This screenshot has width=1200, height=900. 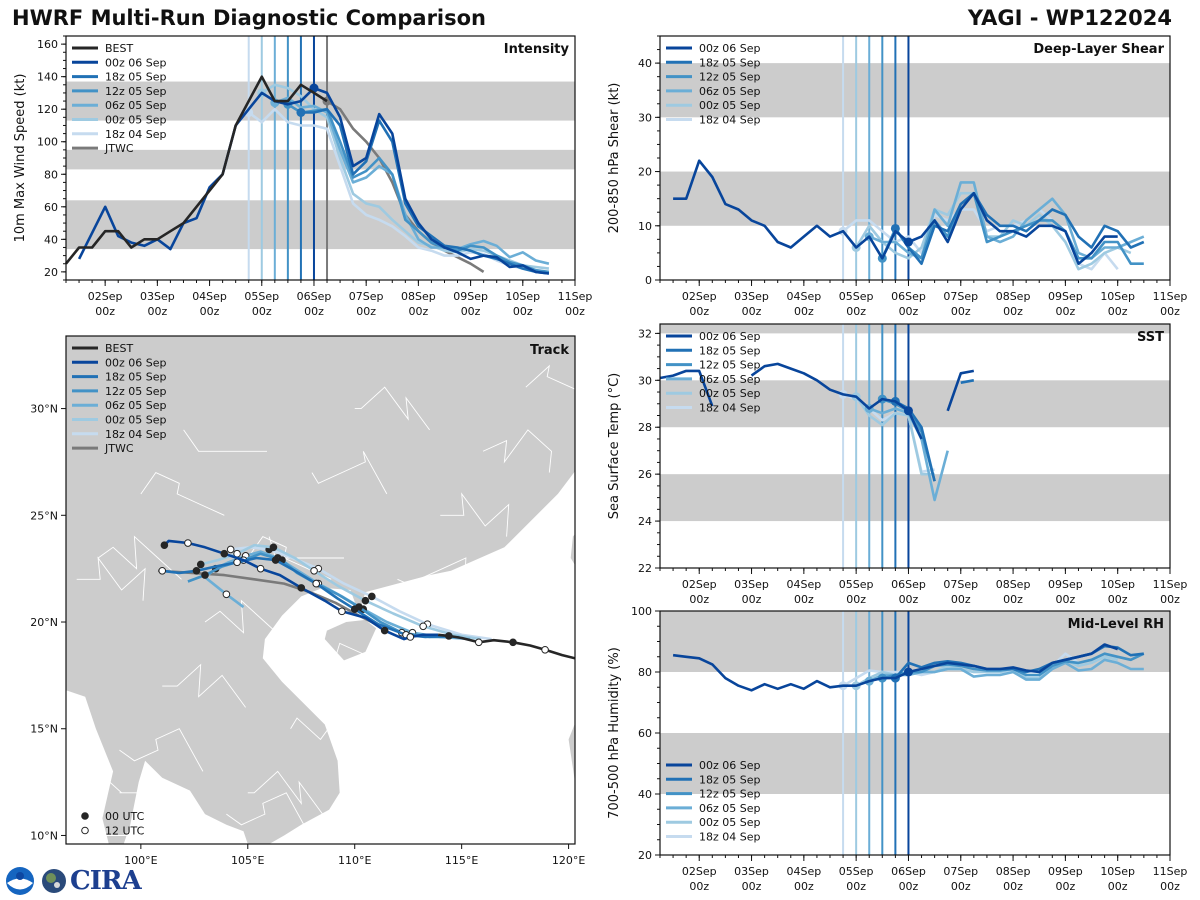 I want to click on y-tick-label: 40, so click(x=51, y=239).